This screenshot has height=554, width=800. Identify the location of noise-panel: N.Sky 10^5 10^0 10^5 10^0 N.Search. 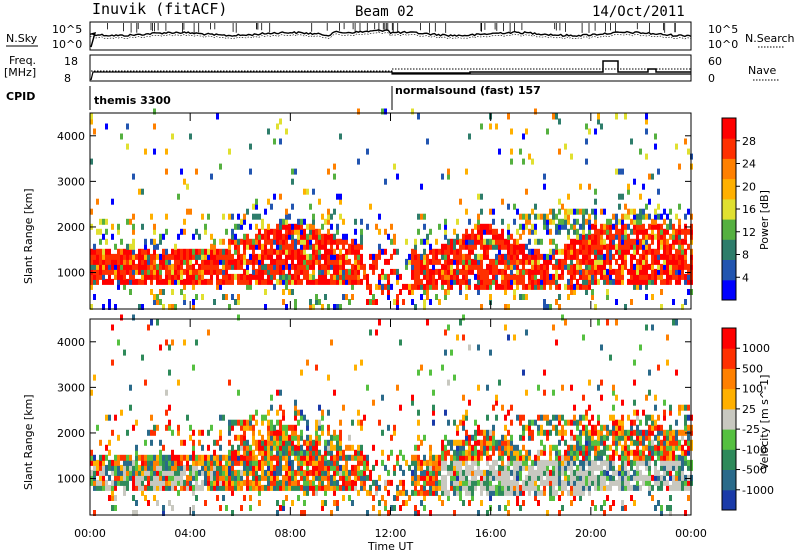
(400, 36).